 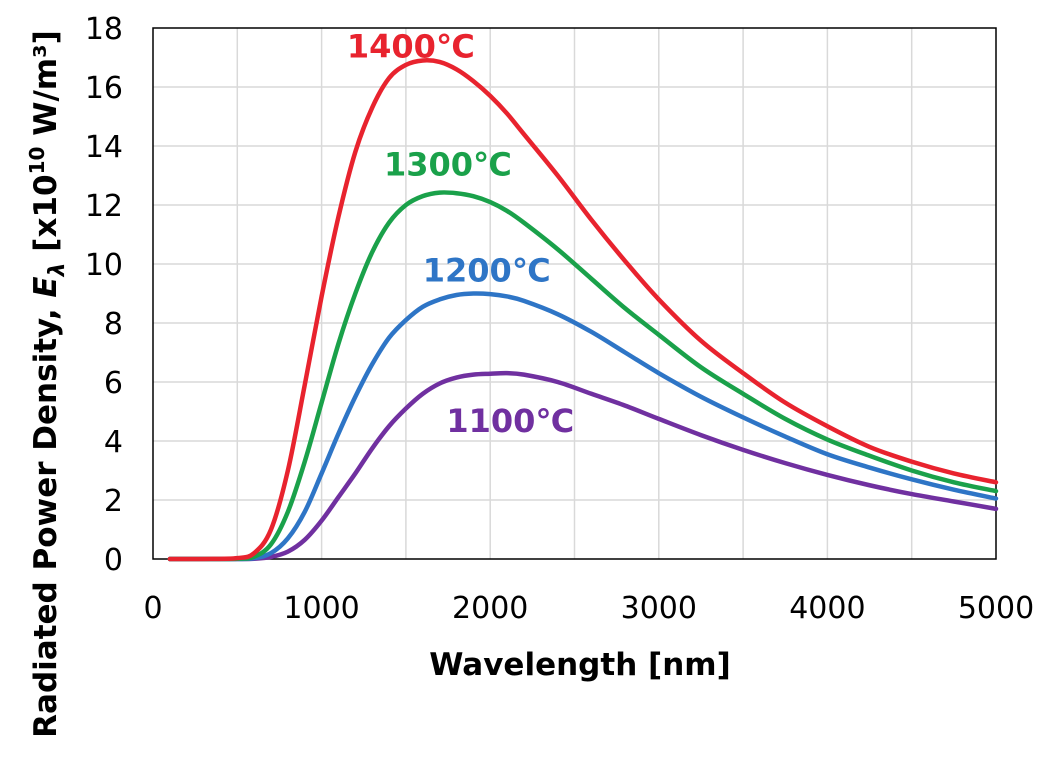 I want to click on y-axis-title: Radiated Power Density, Eλ [x1010 W/m³], so click(x=47, y=384).